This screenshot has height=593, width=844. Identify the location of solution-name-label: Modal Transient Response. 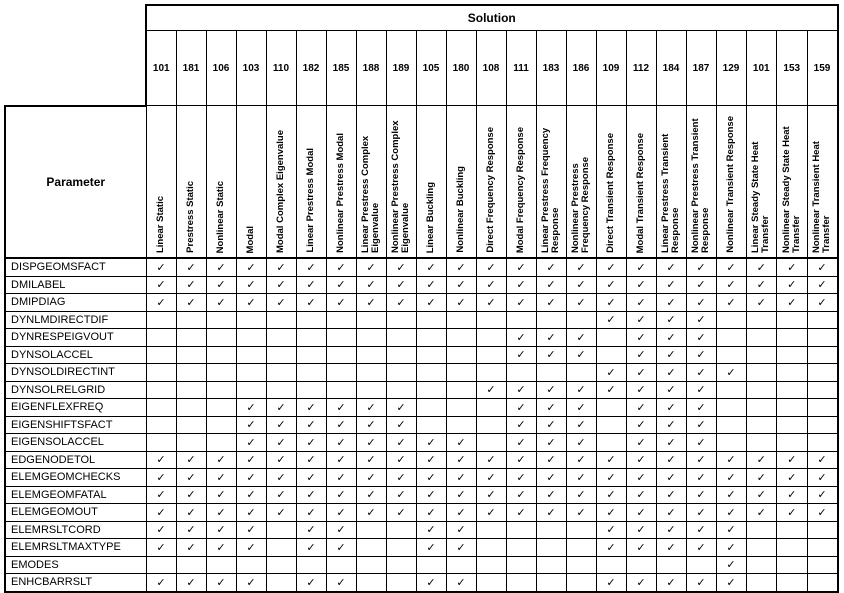
(640, 192).